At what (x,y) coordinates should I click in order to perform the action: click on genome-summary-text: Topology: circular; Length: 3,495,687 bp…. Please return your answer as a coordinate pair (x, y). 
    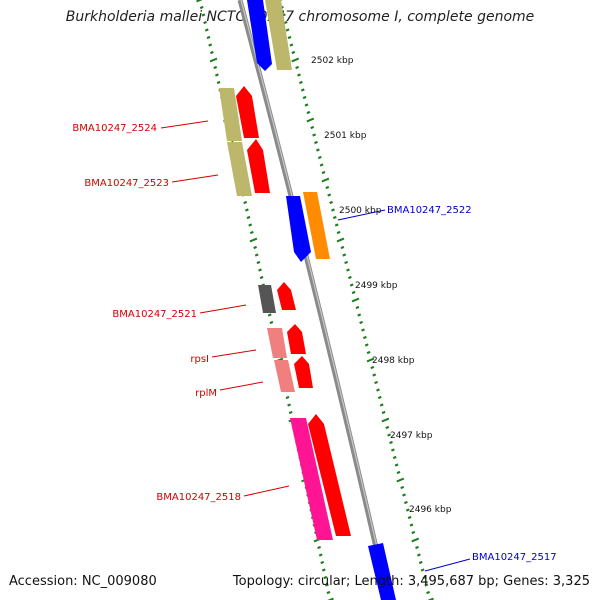
    Looking at the image, I should click on (411, 581).